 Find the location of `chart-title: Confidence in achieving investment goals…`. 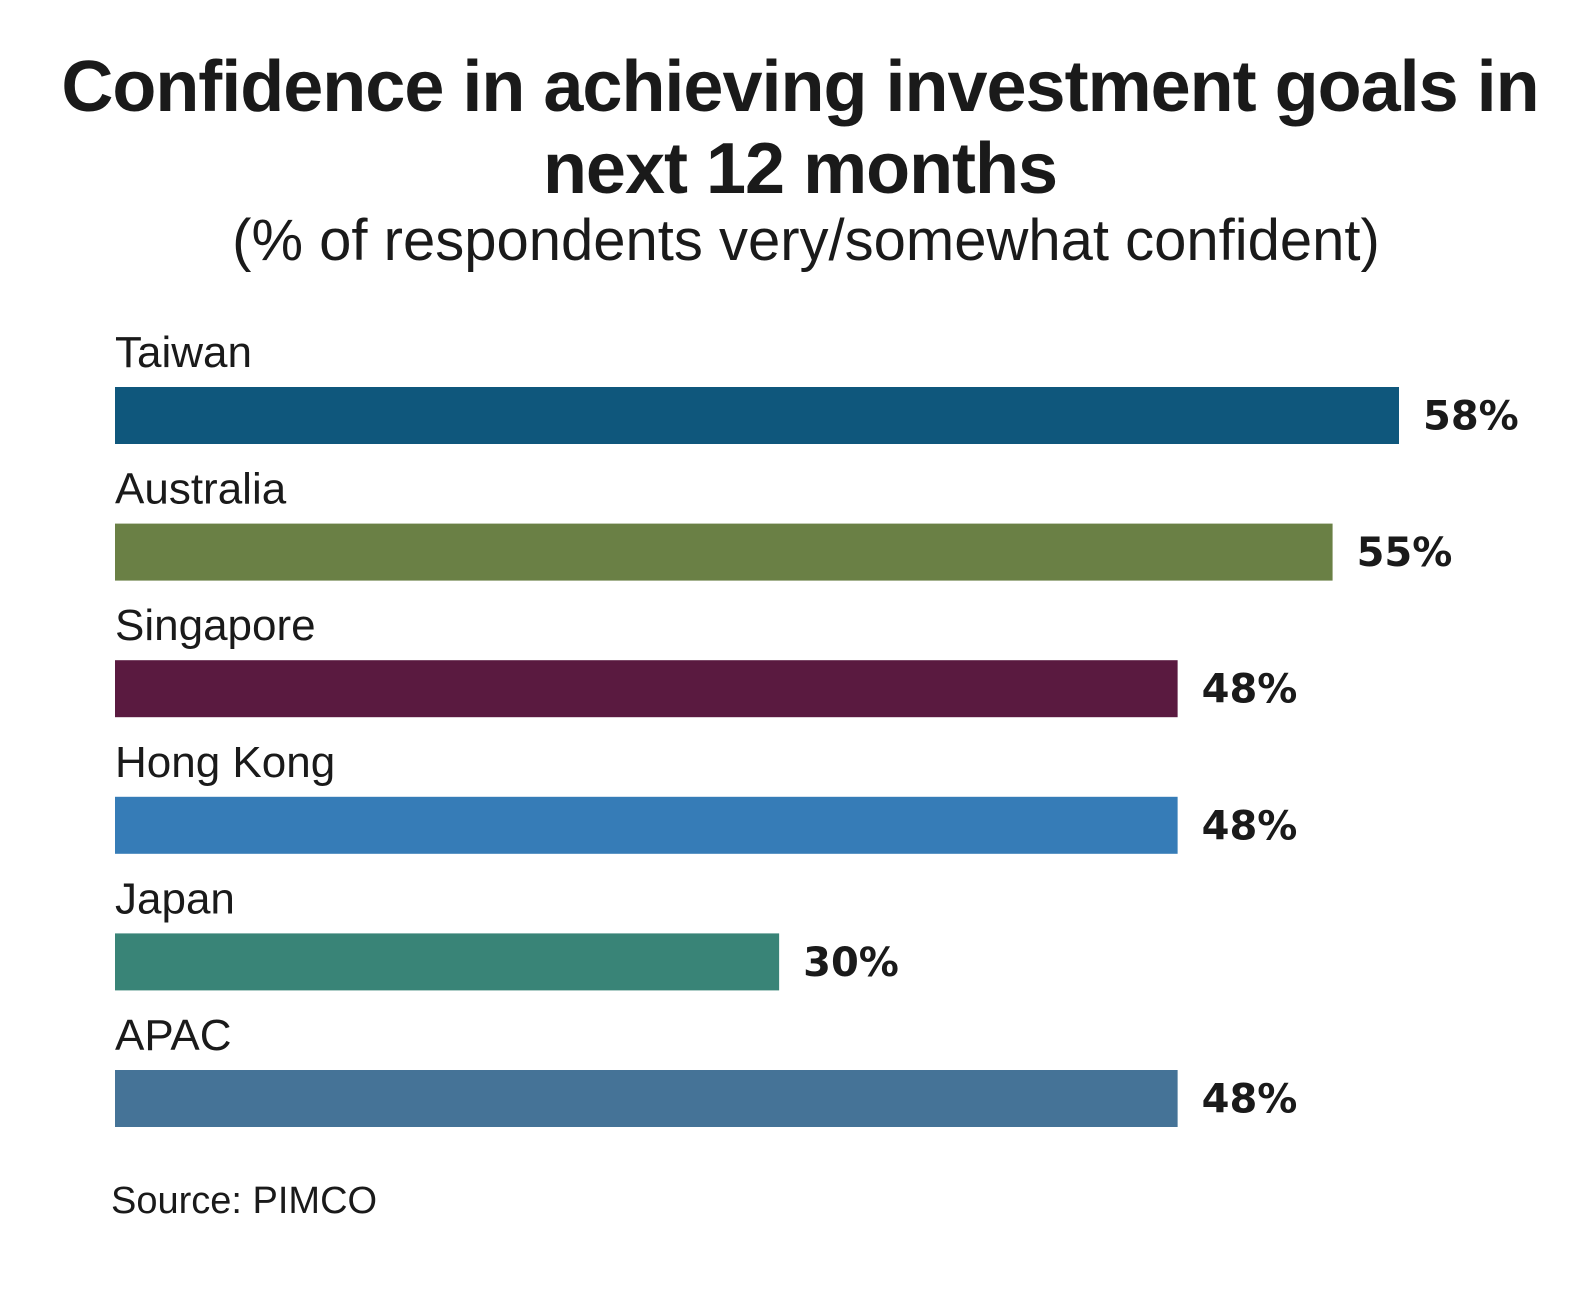

chart-title: Confidence in achieving investment goals… is located at coordinates (800, 128).